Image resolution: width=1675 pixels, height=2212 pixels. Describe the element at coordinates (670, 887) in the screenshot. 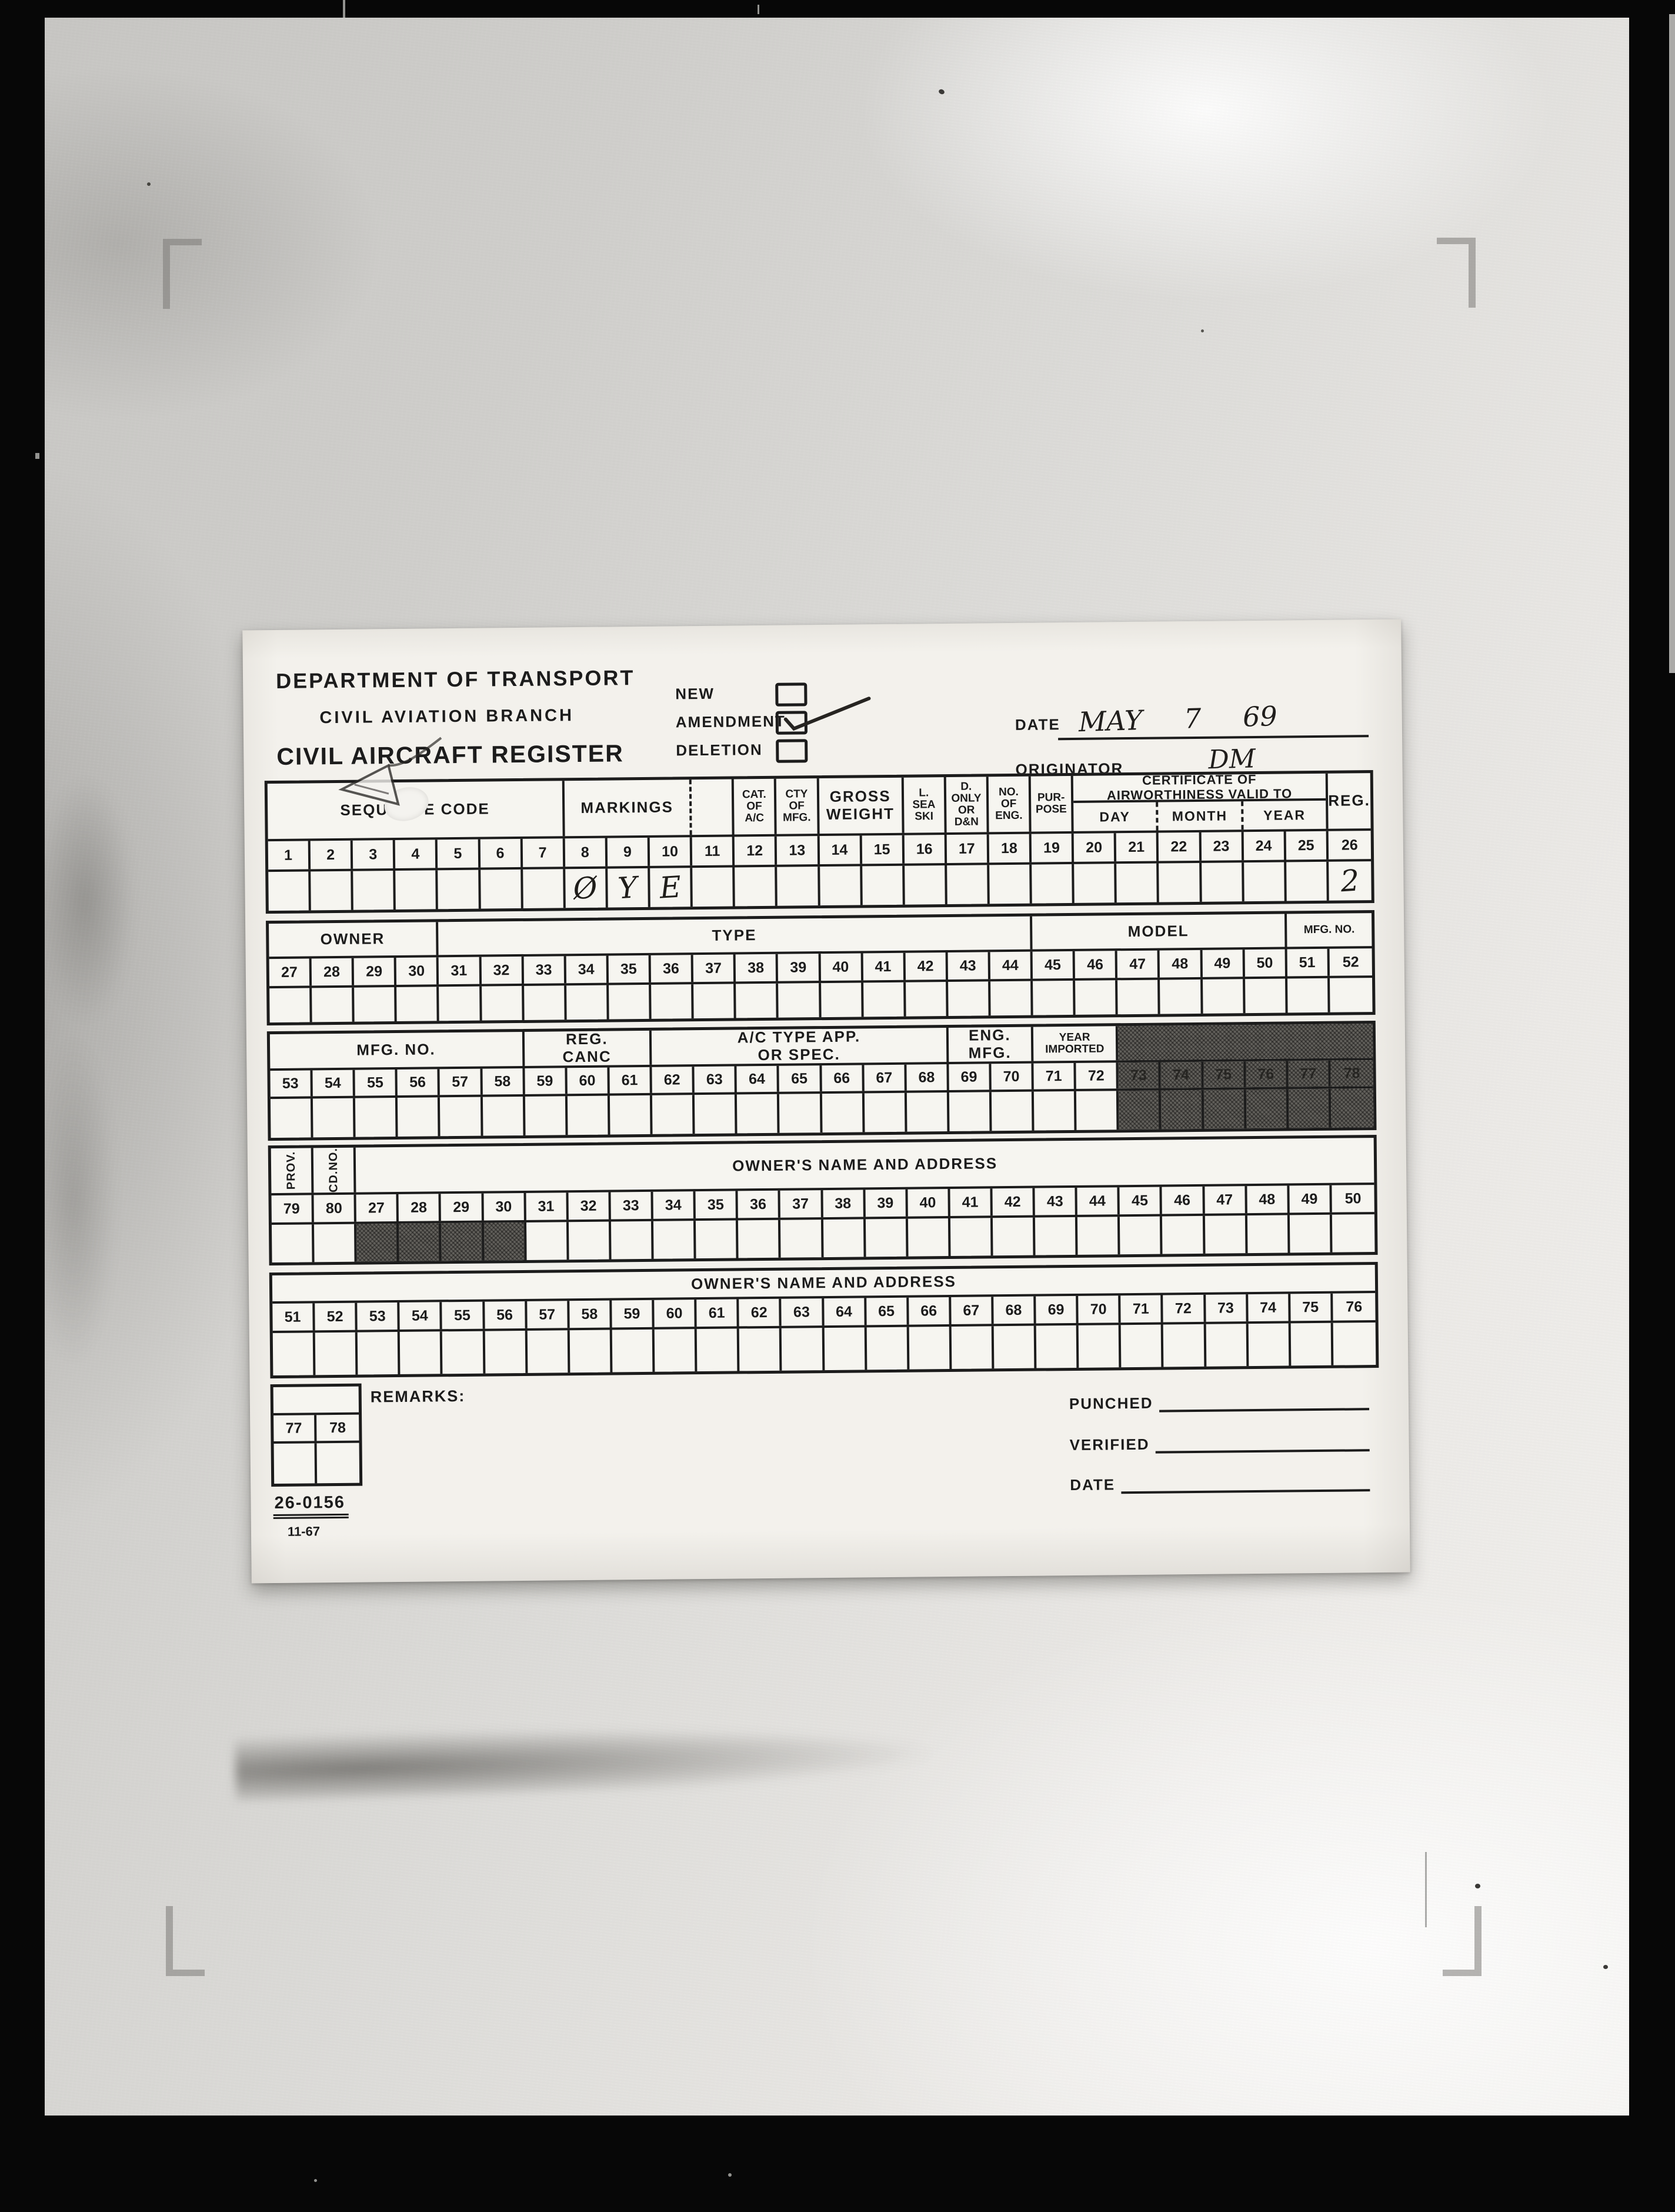

I see `handwritten-entry: E` at that location.